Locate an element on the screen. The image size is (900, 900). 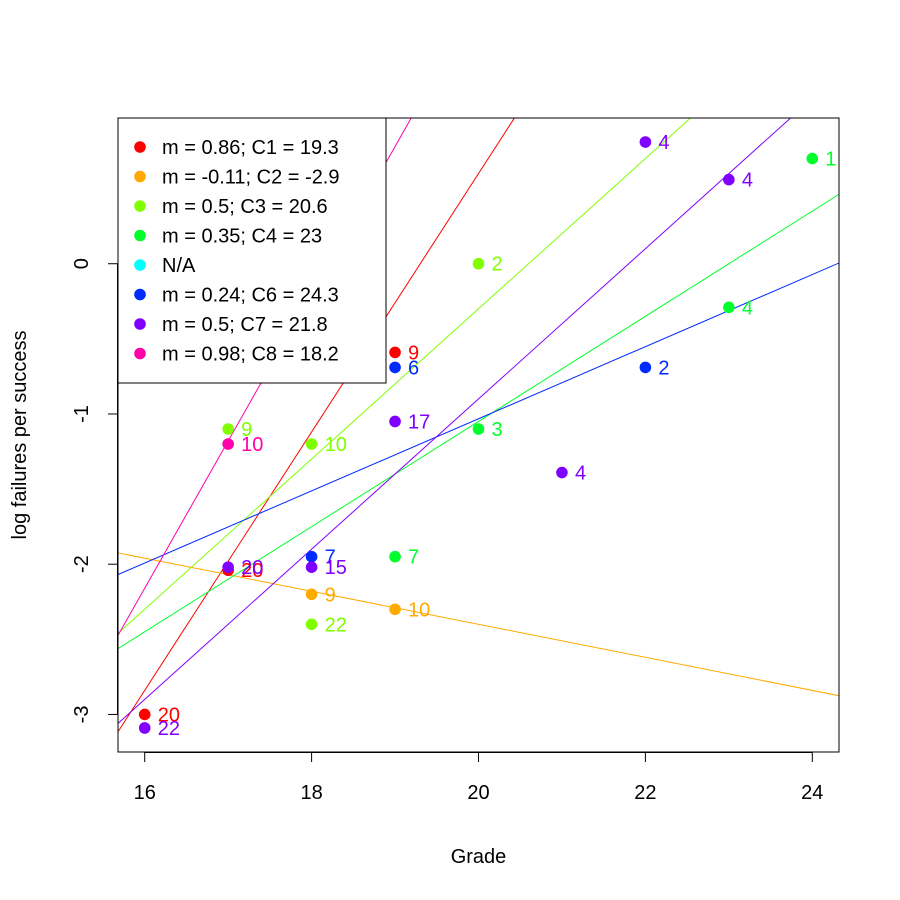
point-label: 15 is located at coordinates (336, 568).